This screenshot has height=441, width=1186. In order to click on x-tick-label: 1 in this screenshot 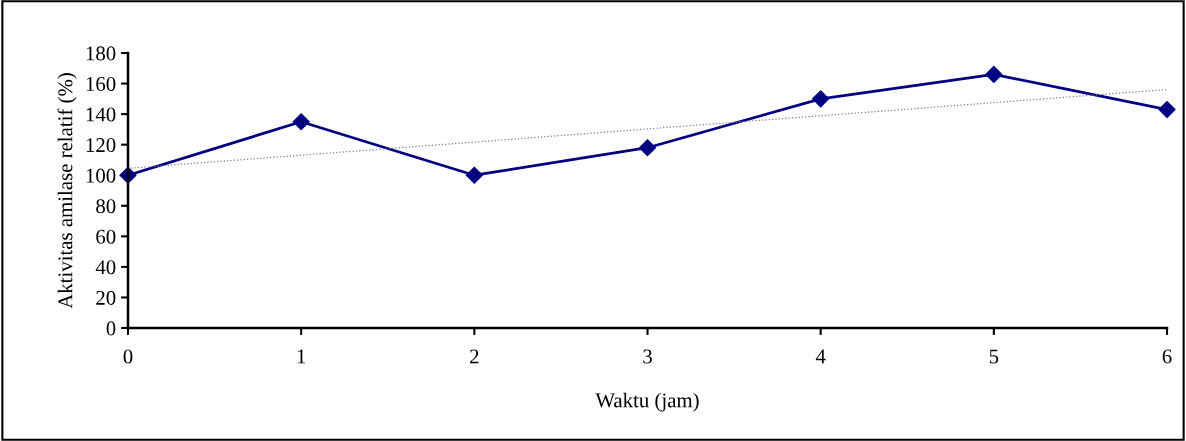, I will do `click(301, 356)`.